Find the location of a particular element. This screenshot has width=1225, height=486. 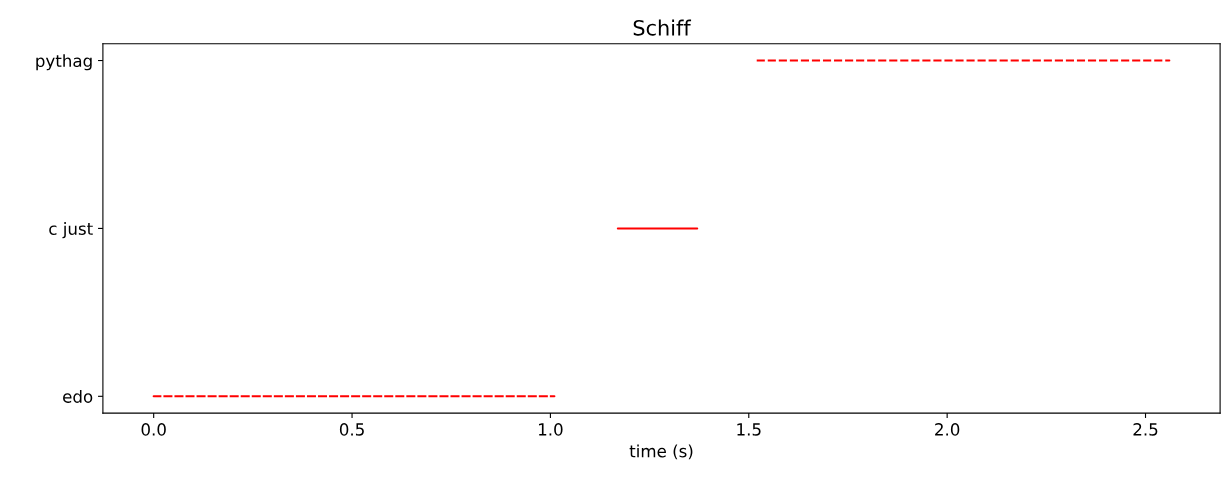

x-tick-label: 0.5 is located at coordinates (351, 429).